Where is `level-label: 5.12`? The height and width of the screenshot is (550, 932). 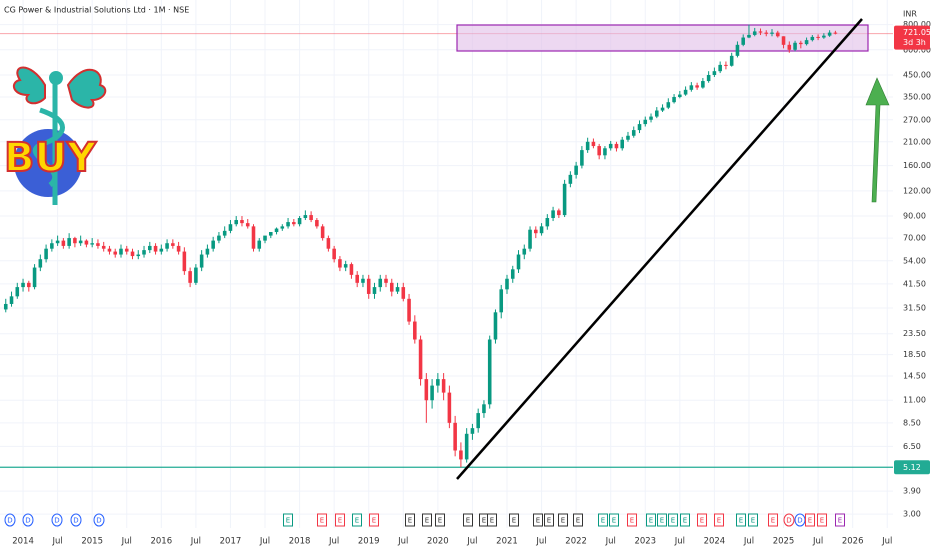 level-label: 5.12 is located at coordinates (912, 467).